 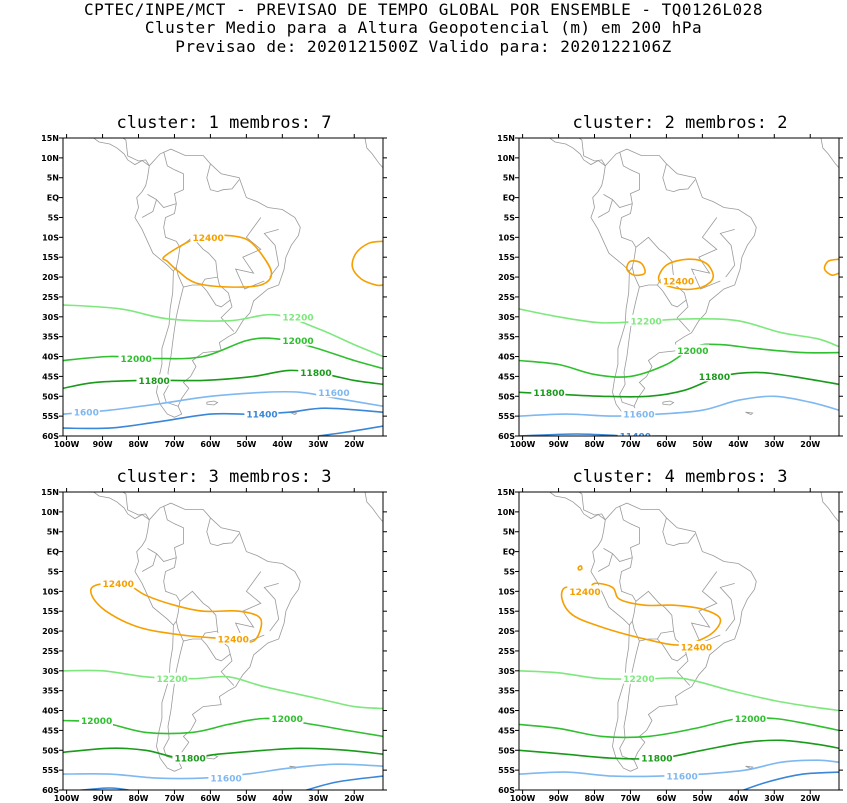 I want to click on contour-label: 12200, so click(x=638, y=680).